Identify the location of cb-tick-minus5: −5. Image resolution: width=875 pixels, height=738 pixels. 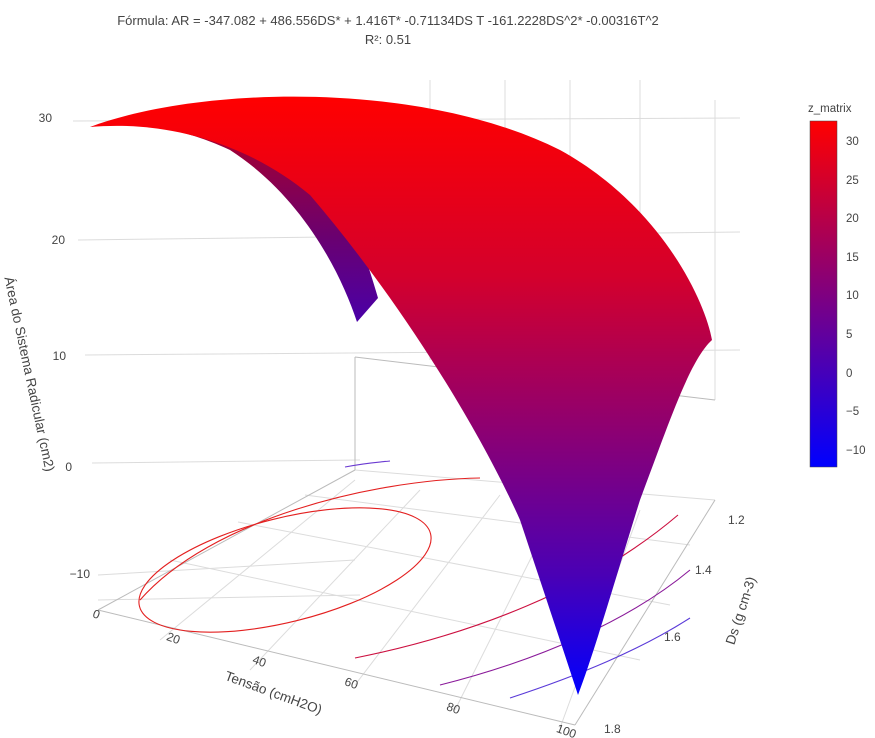
(852, 412).